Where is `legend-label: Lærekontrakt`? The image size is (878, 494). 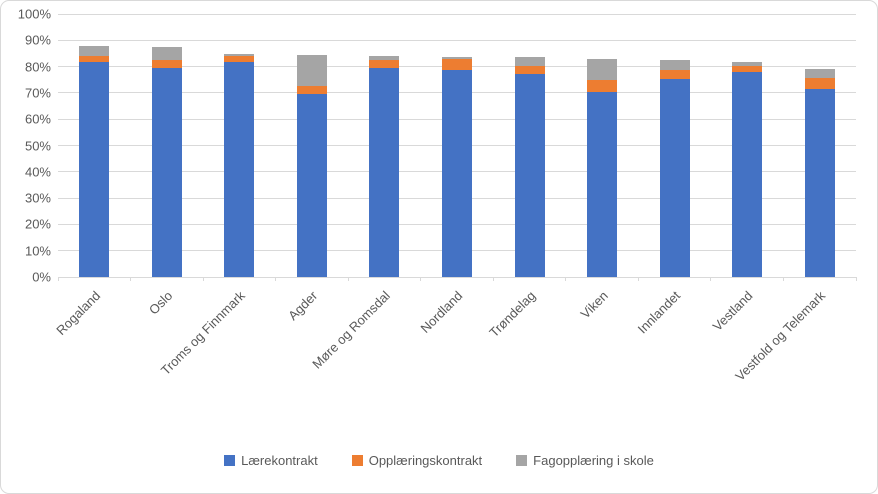
legend-label: Lærekontrakt is located at coordinates (279, 460).